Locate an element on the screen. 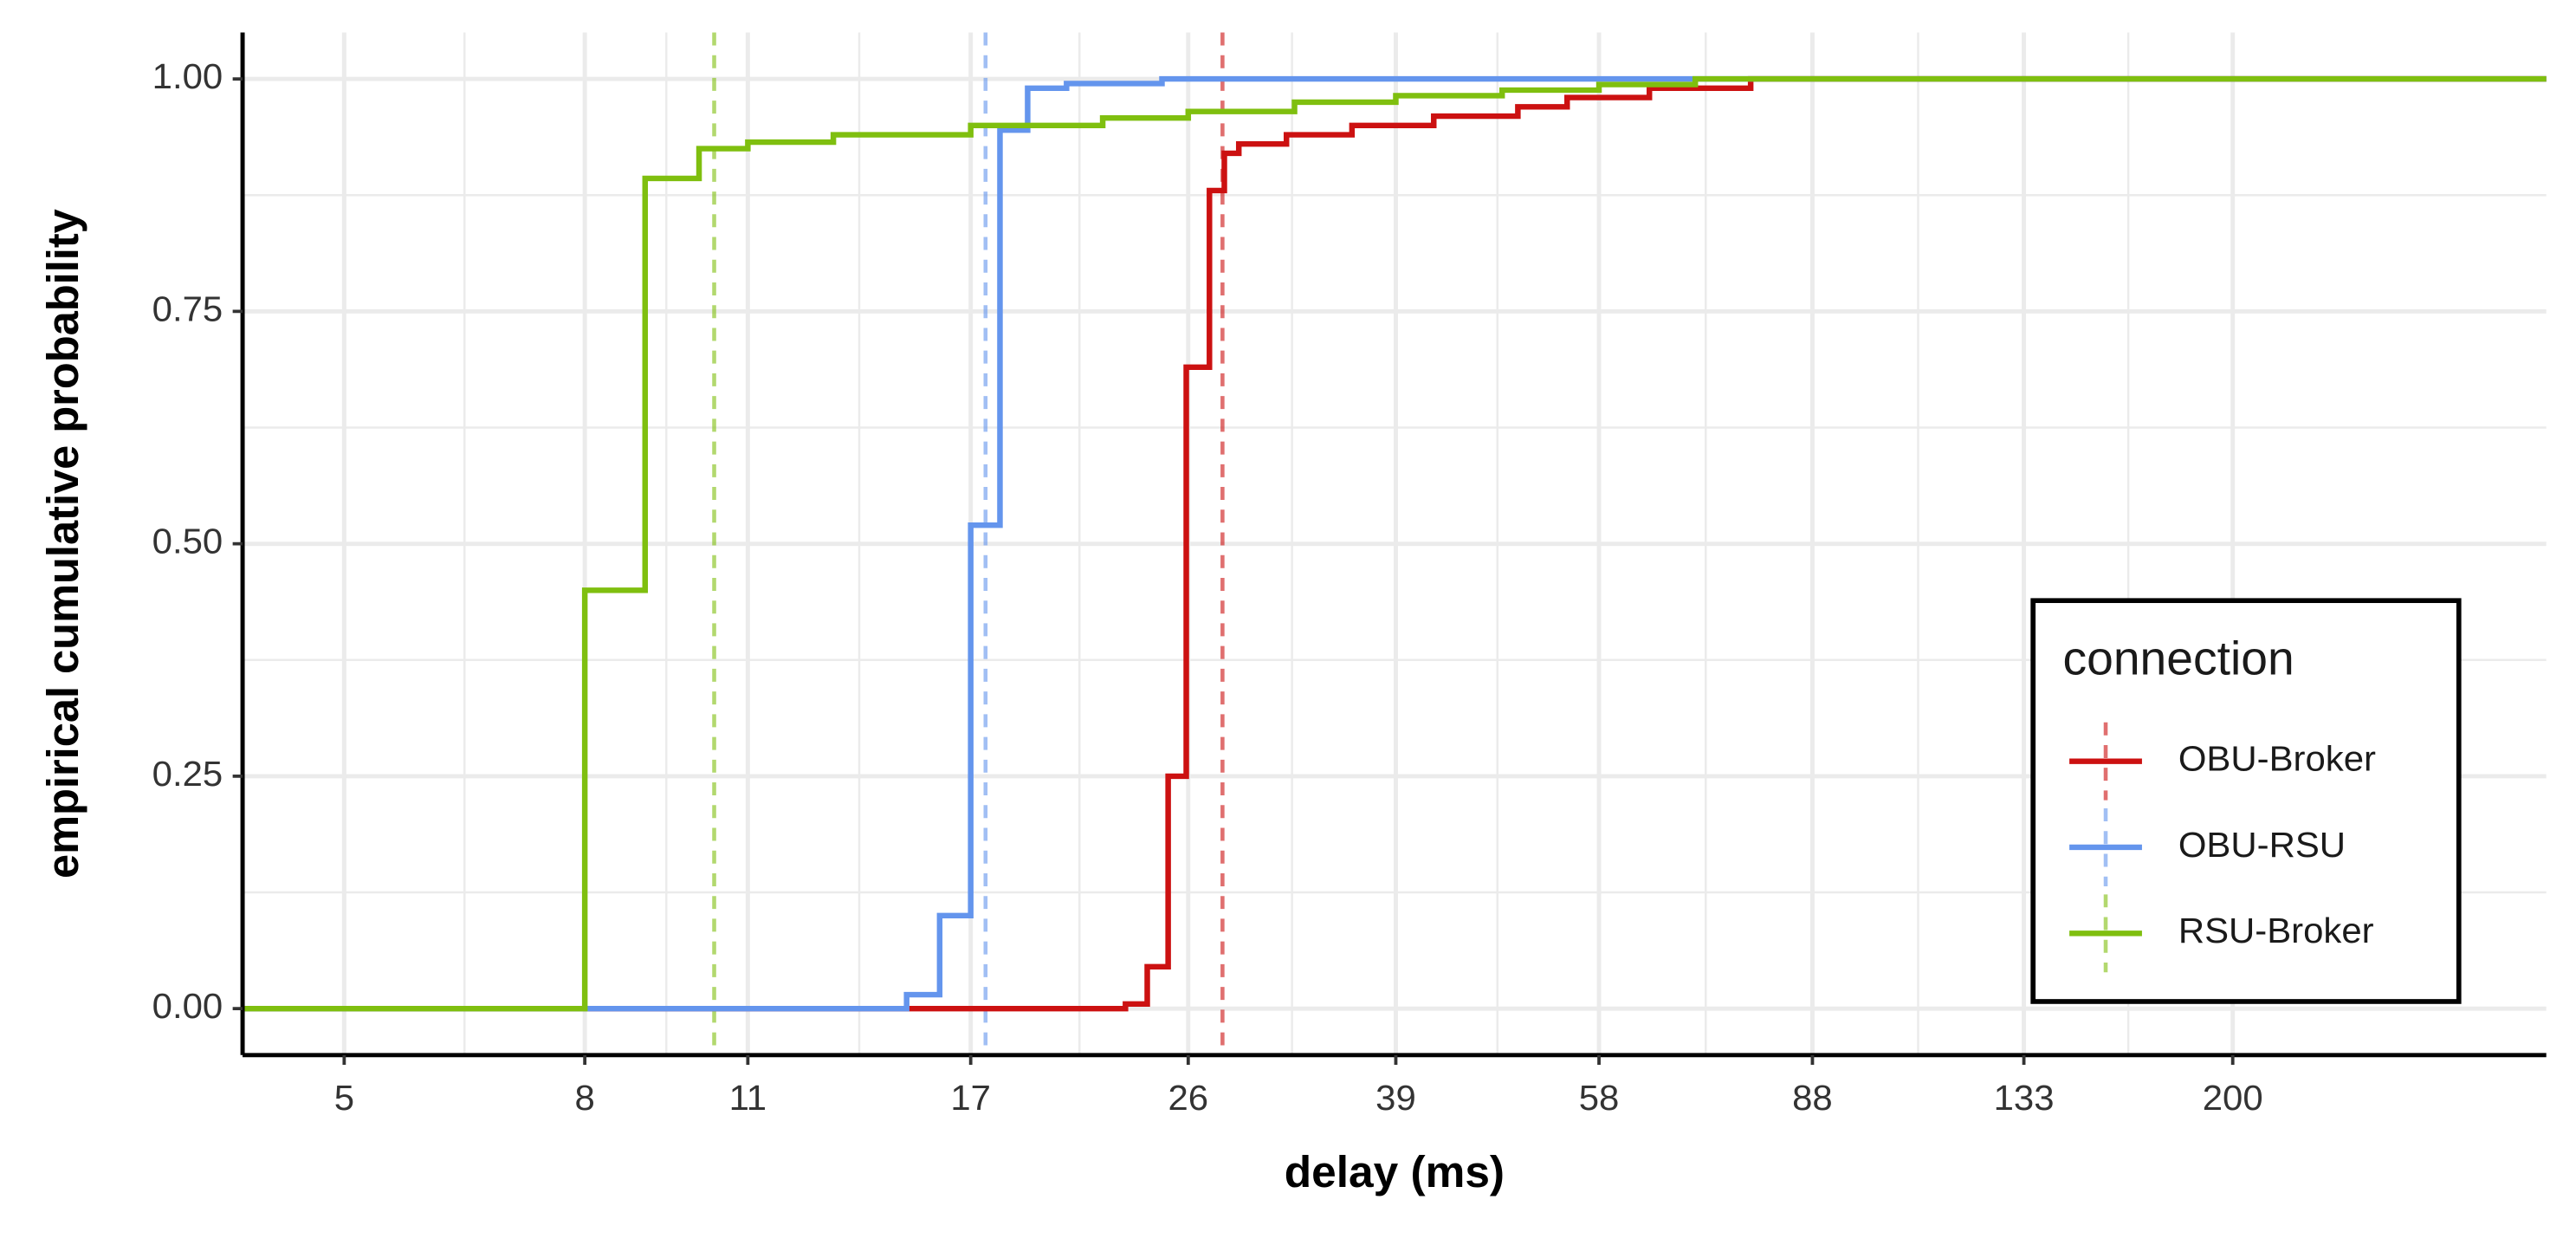 This screenshot has width=2576, height=1245. y-tick-label: 0.25 is located at coordinates (187, 773).